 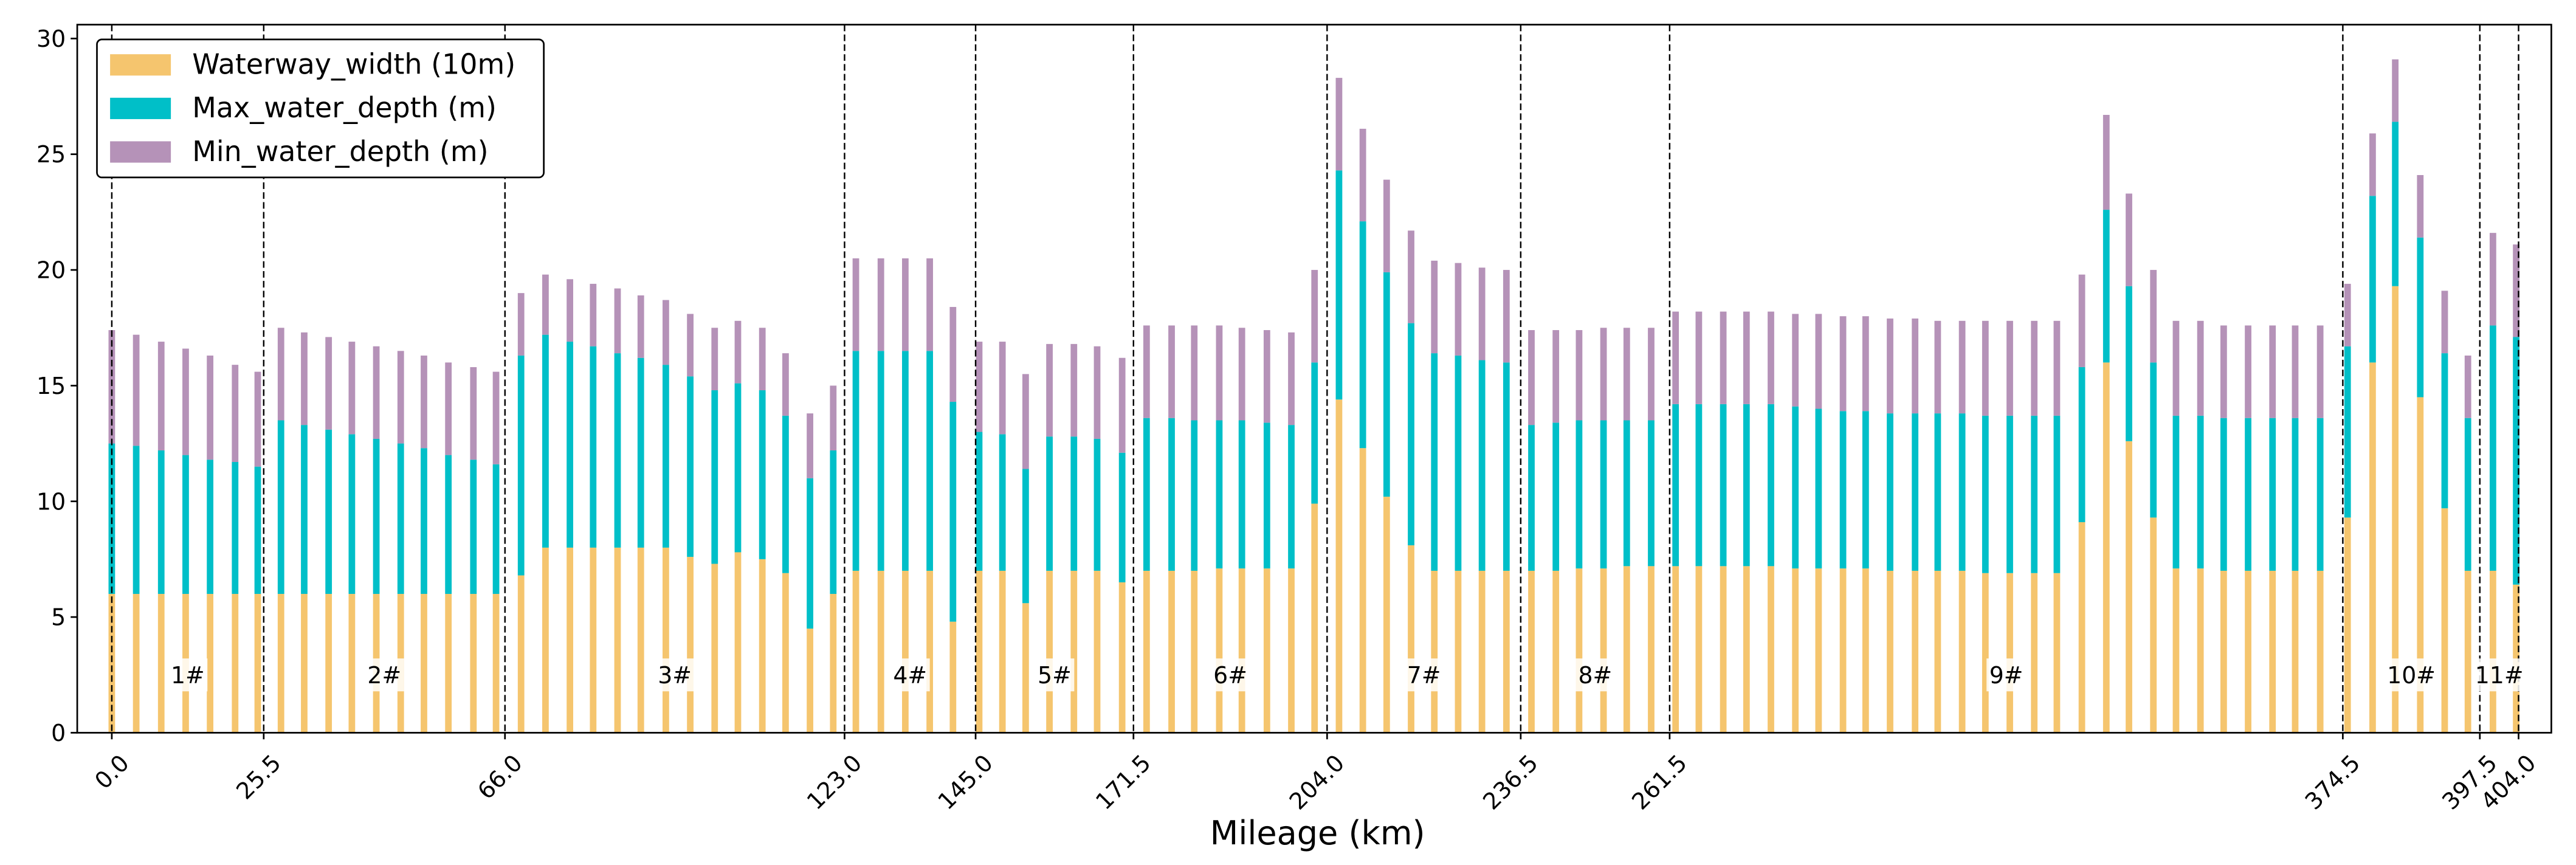 What do you see at coordinates (51, 39) in the screenshot?
I see `y-tick-label: 30` at bounding box center [51, 39].